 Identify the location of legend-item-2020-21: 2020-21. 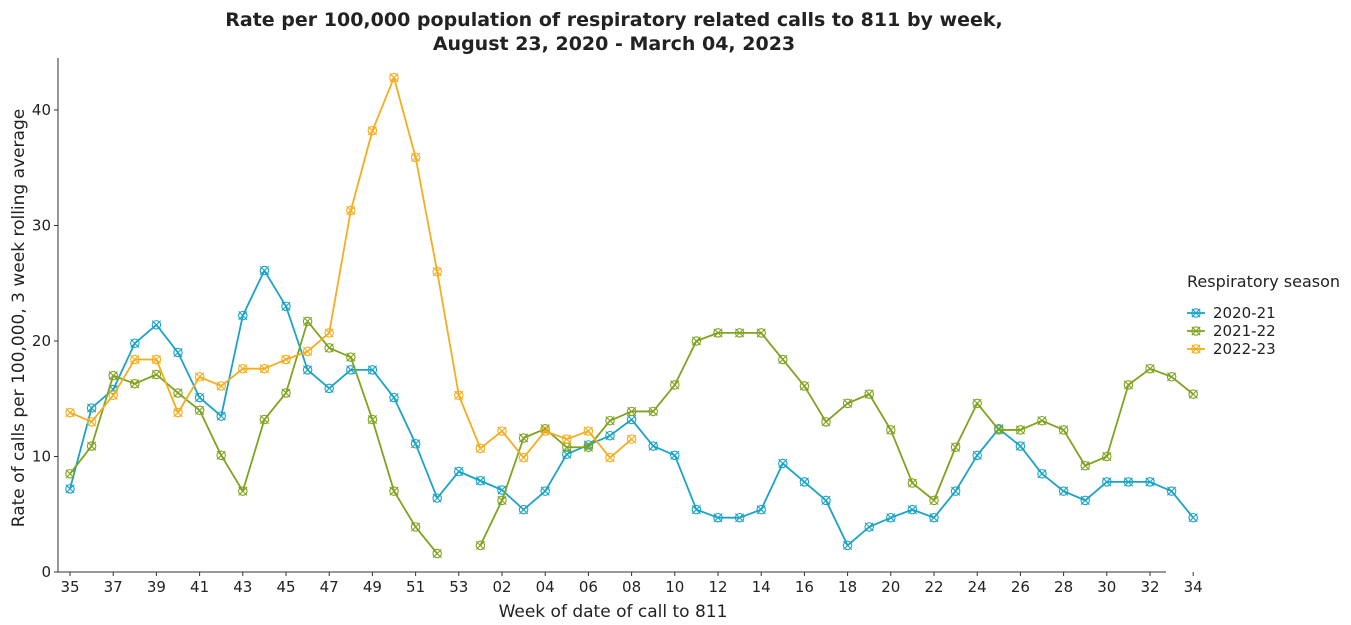
(1231, 313).